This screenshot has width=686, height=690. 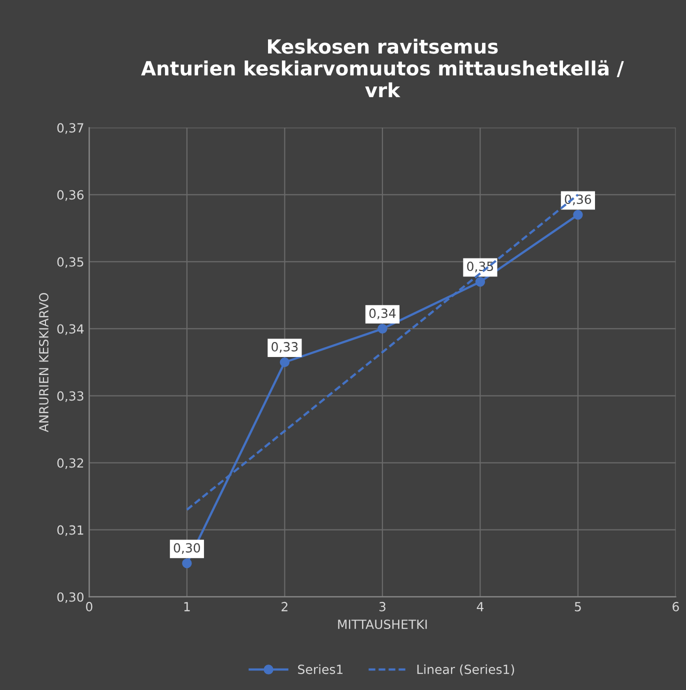 What do you see at coordinates (70, 128) in the screenshot?
I see `y-tick-label: 0,37` at bounding box center [70, 128].